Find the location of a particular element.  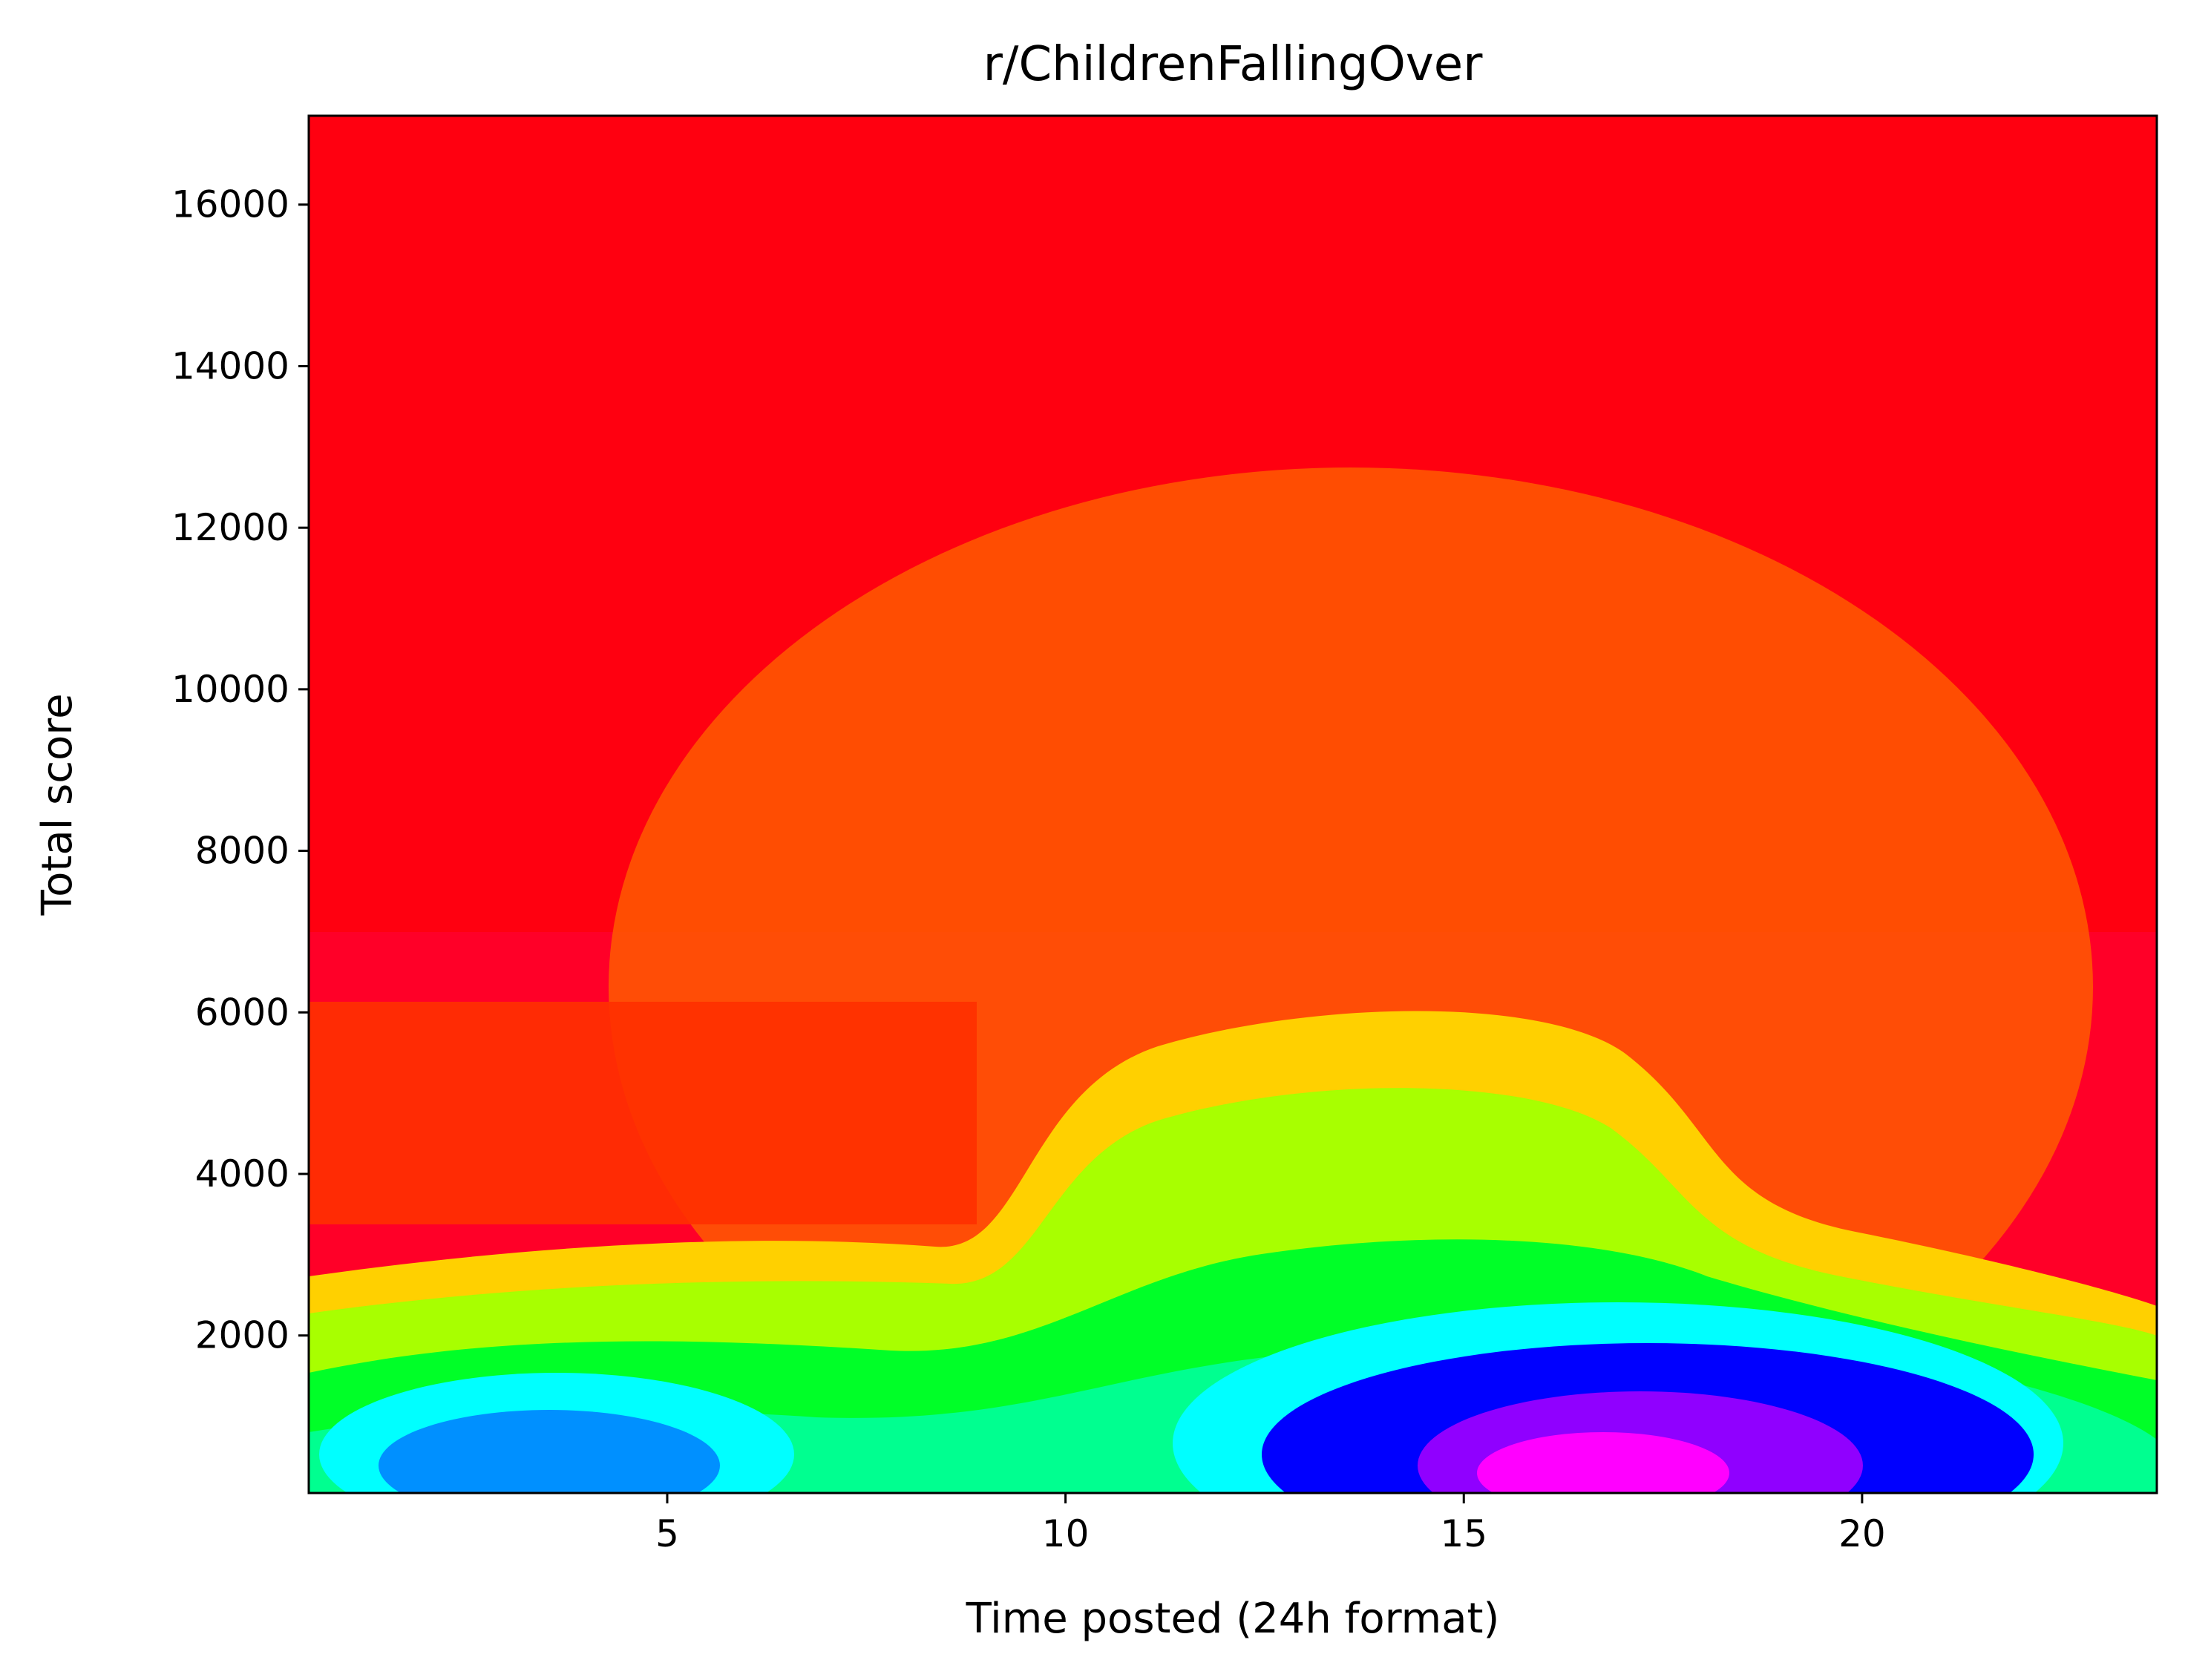

y-tick-label: 6000 is located at coordinates (242, 1013).